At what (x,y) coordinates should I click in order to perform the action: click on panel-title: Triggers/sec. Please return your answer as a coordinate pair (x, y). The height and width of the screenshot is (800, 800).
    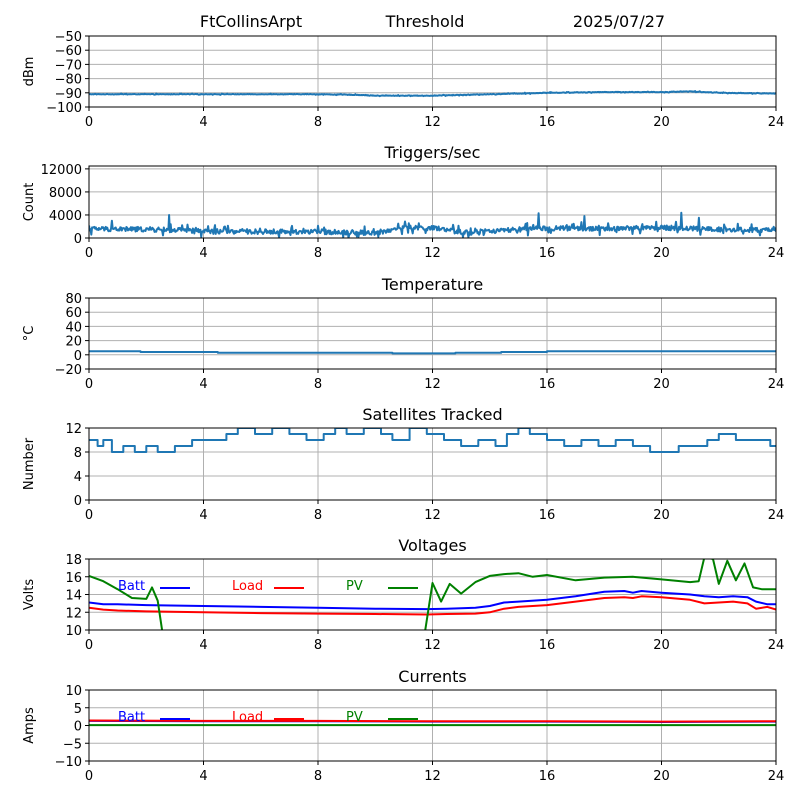
    Looking at the image, I should click on (432, 152).